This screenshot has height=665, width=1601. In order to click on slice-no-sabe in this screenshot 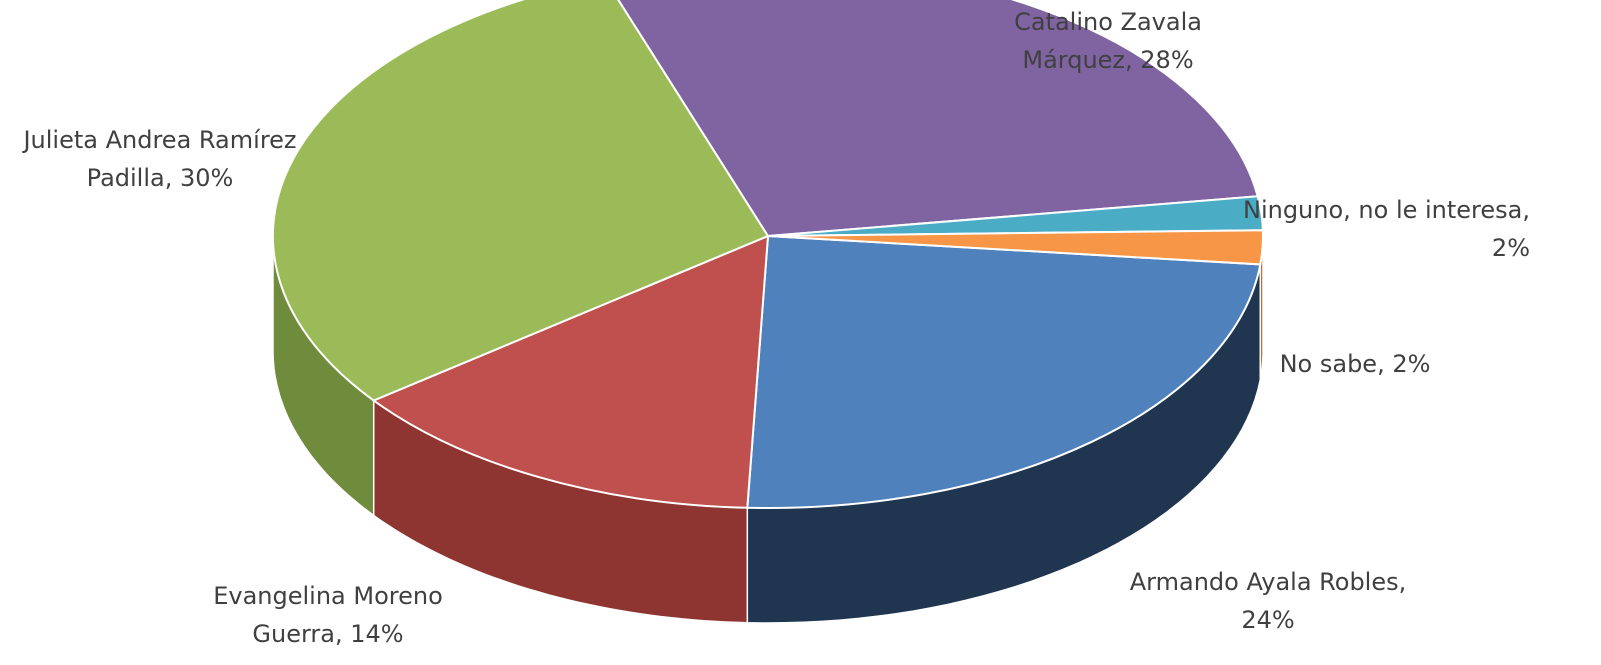, I will do `click(1015, 247)`.